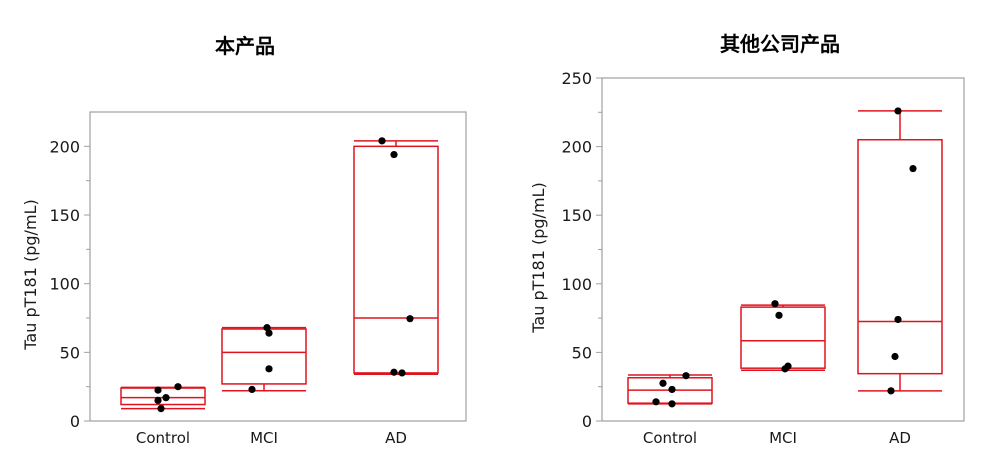  What do you see at coordinates (780, 44) in the screenshot?
I see `chart-title: 其他公司产品` at bounding box center [780, 44].